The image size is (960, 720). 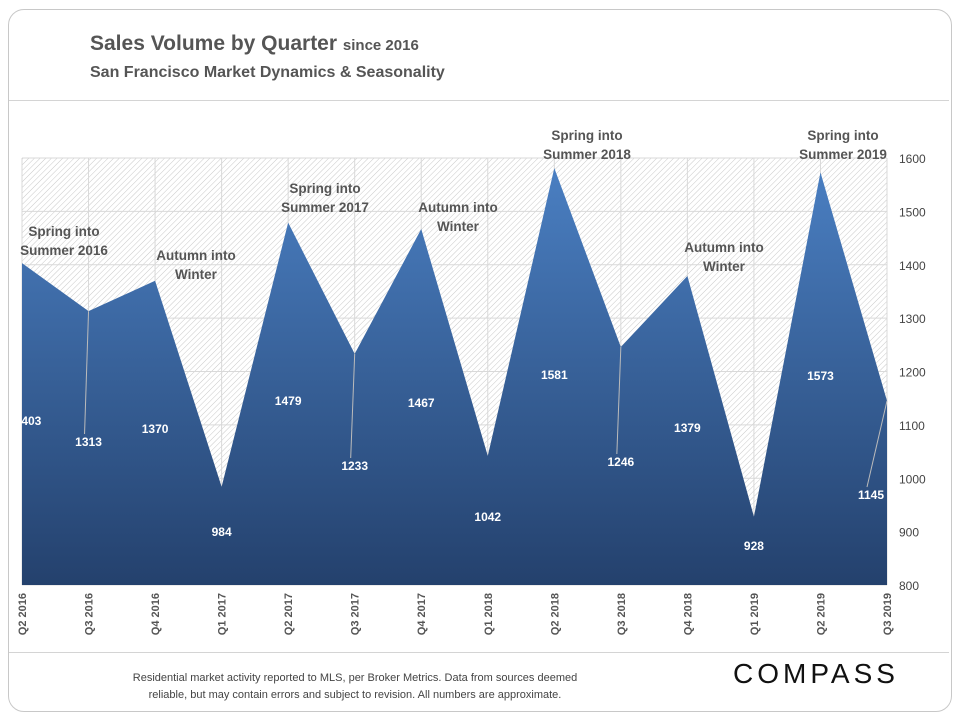 What do you see at coordinates (912, 212) in the screenshot?
I see `y-tick-label: 1500` at bounding box center [912, 212].